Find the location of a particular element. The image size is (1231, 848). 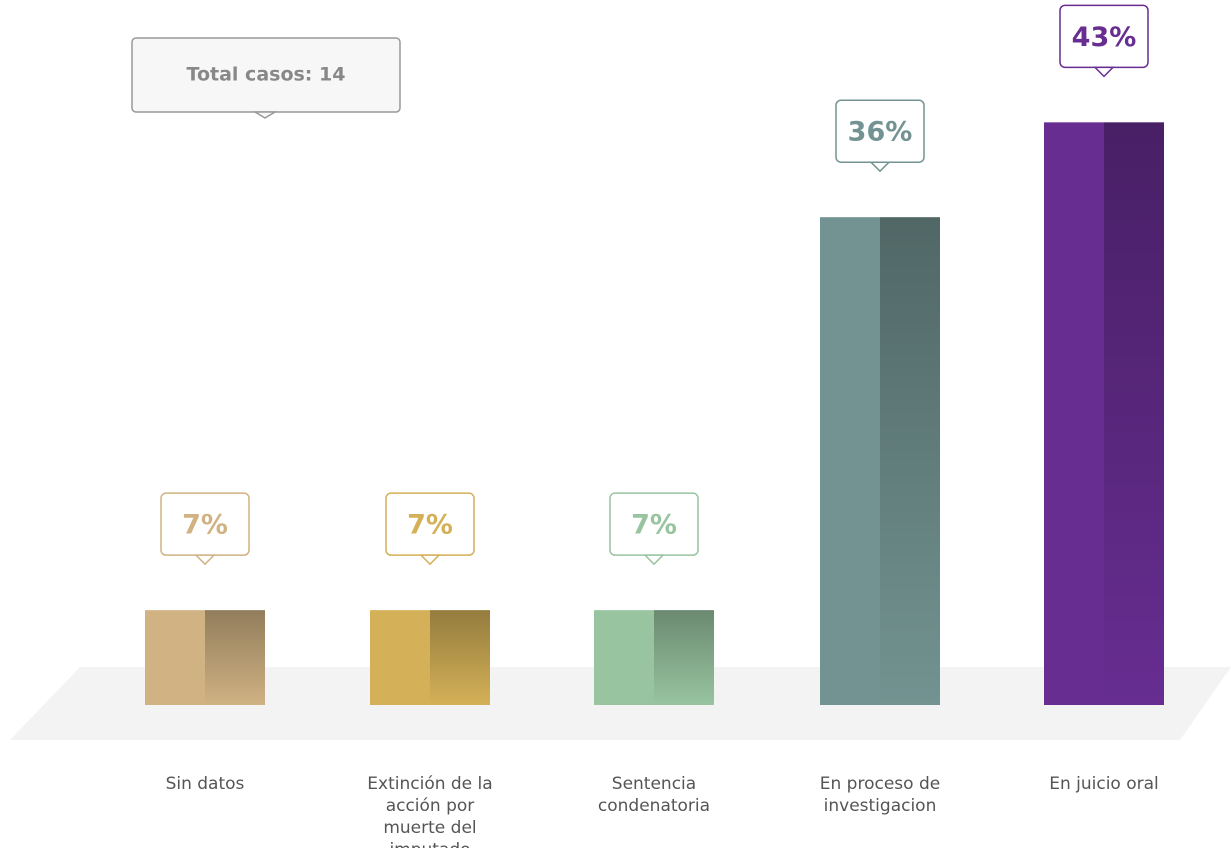

total-pointer is located at coordinates (265, 115).